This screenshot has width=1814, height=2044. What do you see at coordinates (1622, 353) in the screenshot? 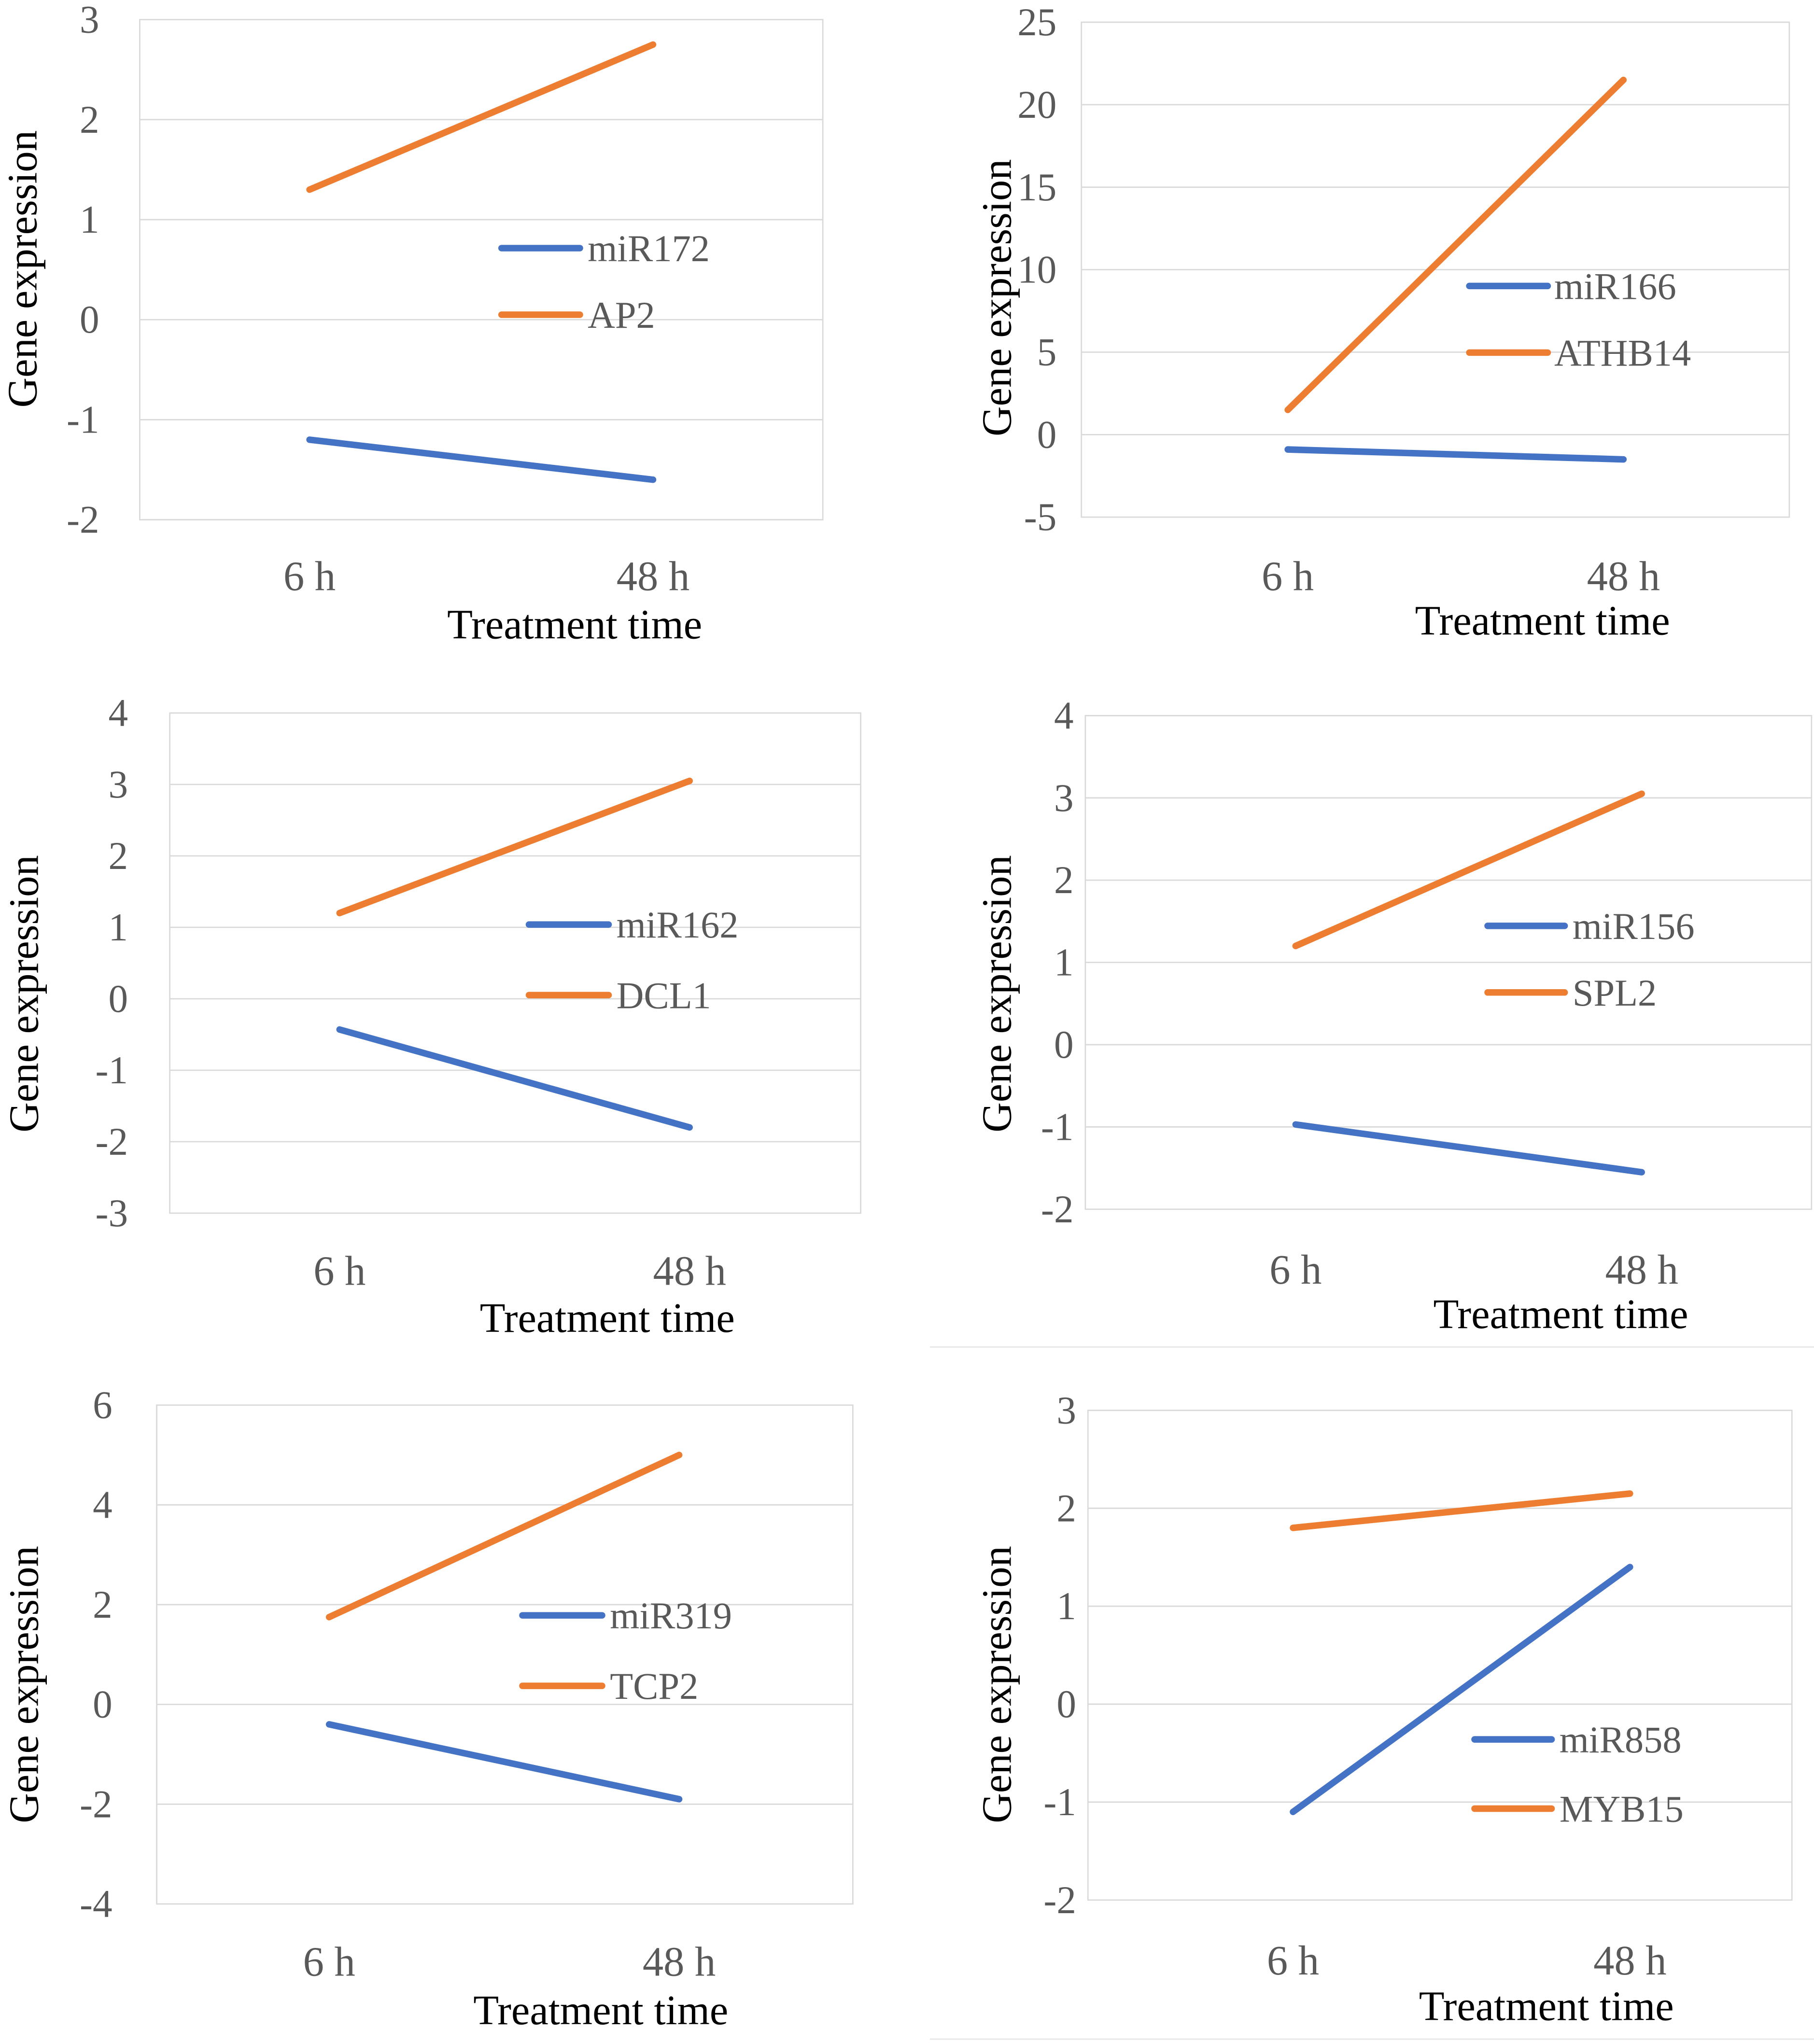
I see `legend-label-athb14: ATHB14` at bounding box center [1622, 353].